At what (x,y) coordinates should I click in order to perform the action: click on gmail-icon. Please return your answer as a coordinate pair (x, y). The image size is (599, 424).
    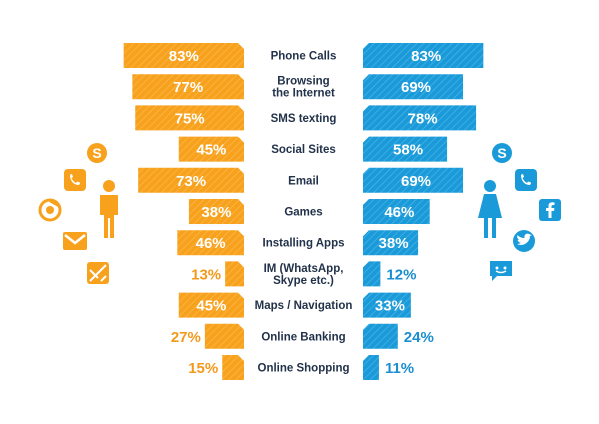
    Looking at the image, I should click on (75, 241).